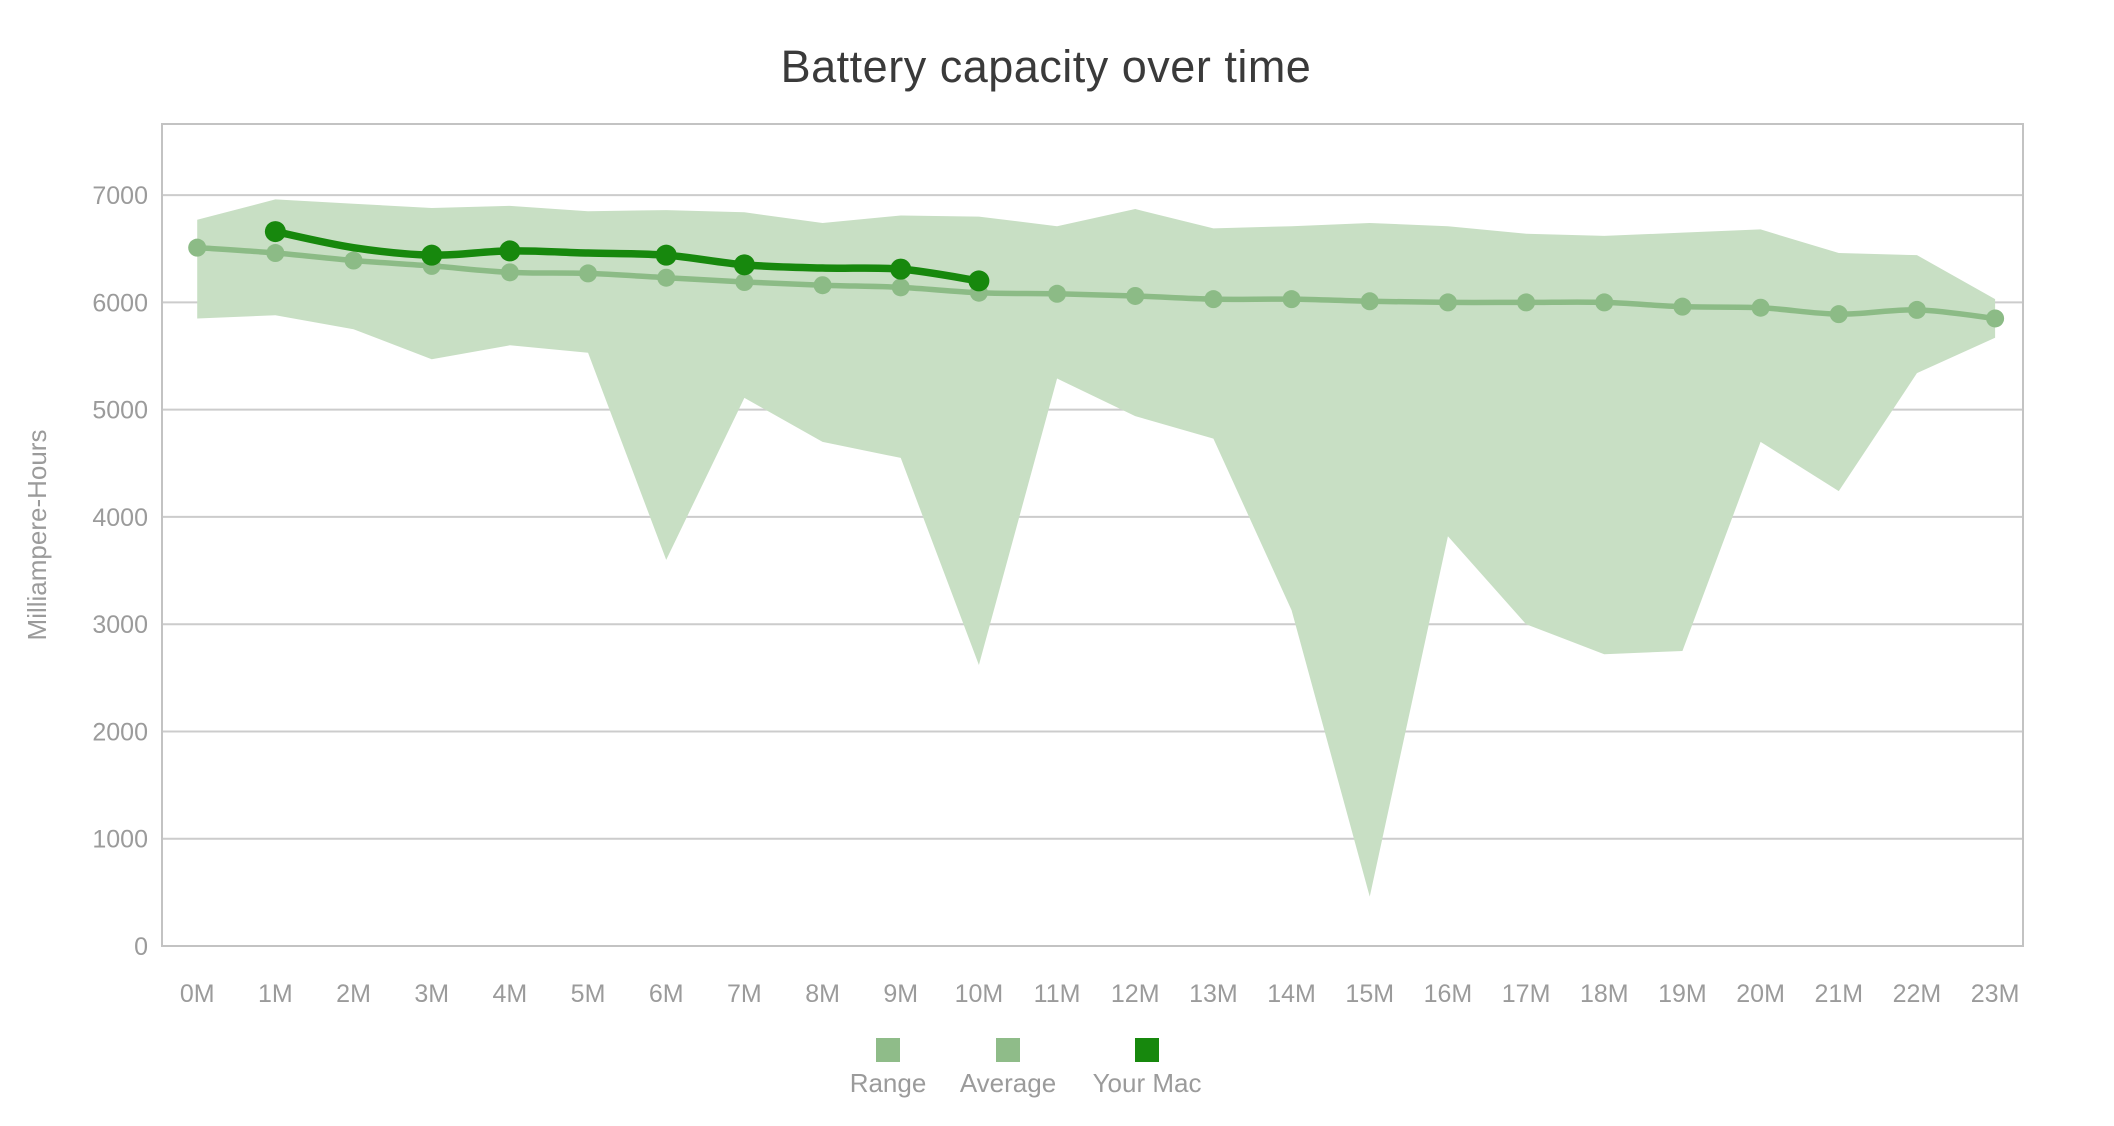  I want to click on x-tick-label: 20M, so click(1760, 994).